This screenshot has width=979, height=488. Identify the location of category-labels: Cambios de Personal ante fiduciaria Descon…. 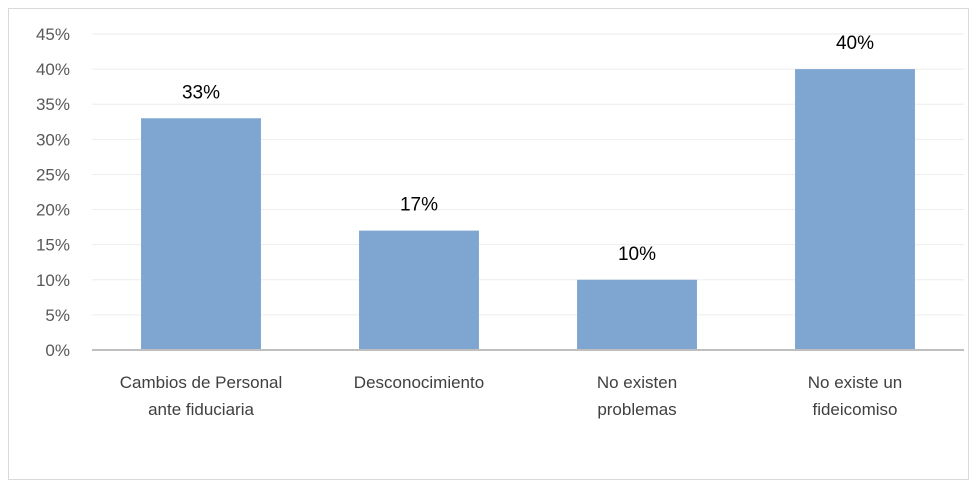
(511, 396).